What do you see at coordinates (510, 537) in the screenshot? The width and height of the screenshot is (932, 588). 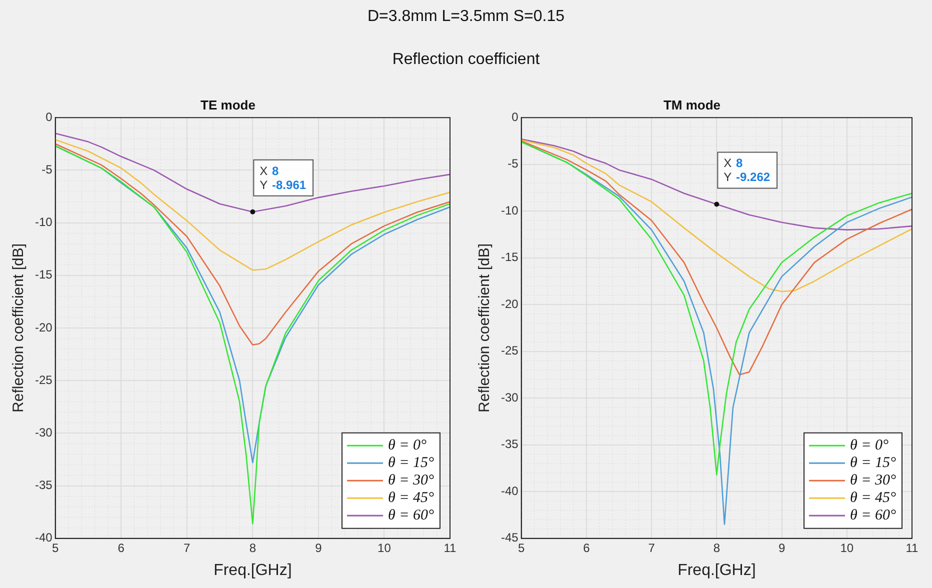 I see `y-tick-label: -45` at bounding box center [510, 537].